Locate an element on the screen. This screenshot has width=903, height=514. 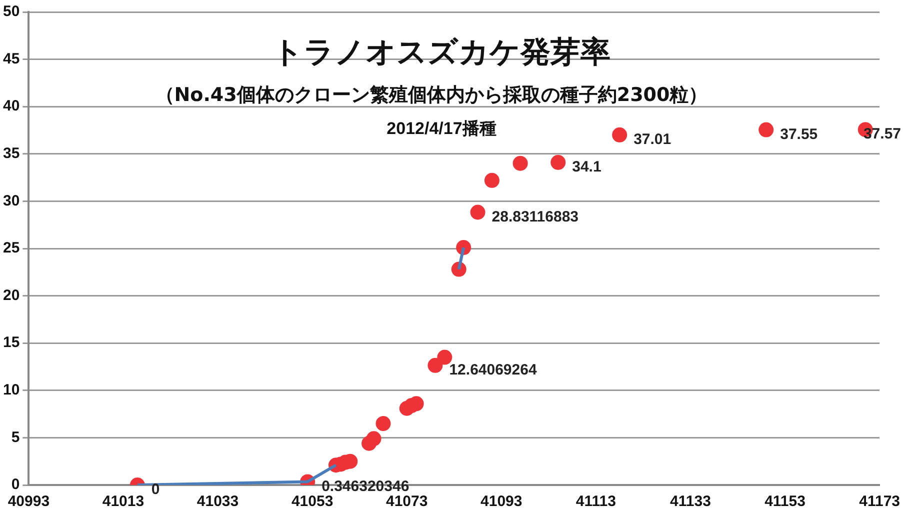
y-tick-label: 5 is located at coordinates (15, 437).